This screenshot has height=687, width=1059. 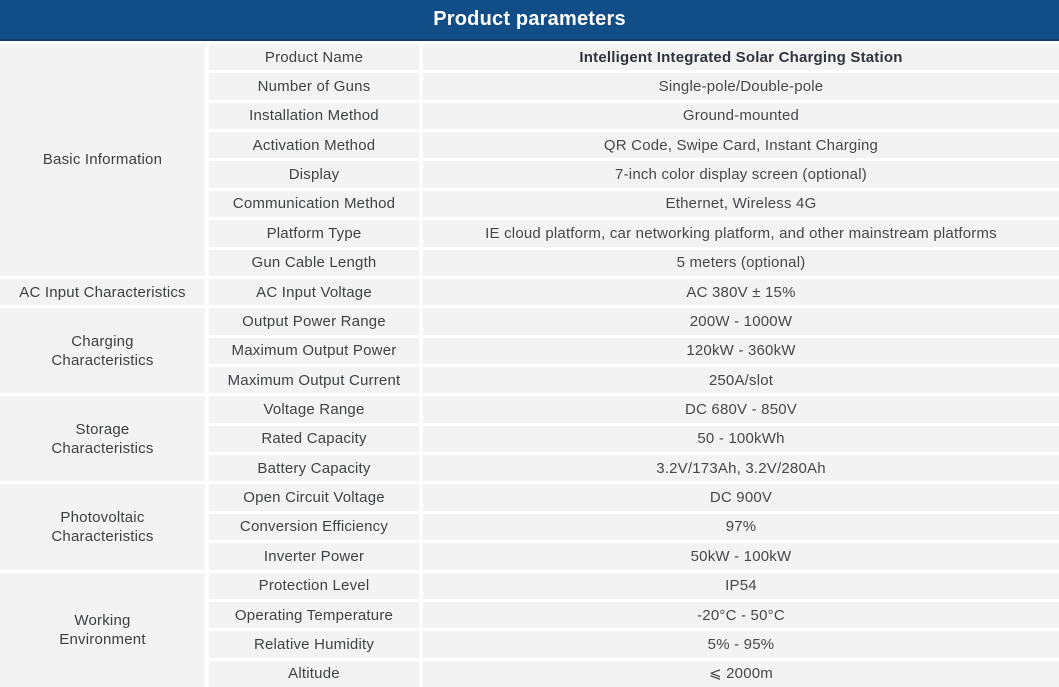 I want to click on parameter-value-cell: Single-pole/Double-pole, so click(x=741, y=86).